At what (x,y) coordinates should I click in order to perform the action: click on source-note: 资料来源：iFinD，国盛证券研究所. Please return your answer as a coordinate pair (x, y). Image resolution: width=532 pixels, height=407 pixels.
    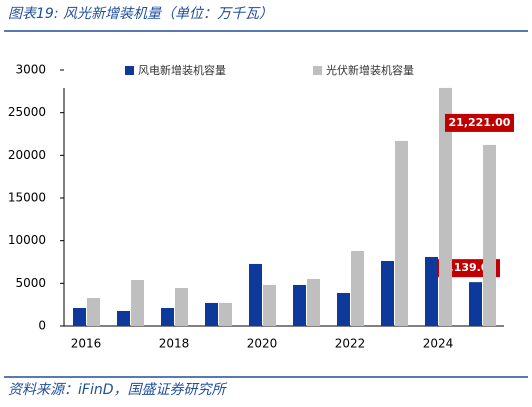
    Looking at the image, I should click on (117, 390).